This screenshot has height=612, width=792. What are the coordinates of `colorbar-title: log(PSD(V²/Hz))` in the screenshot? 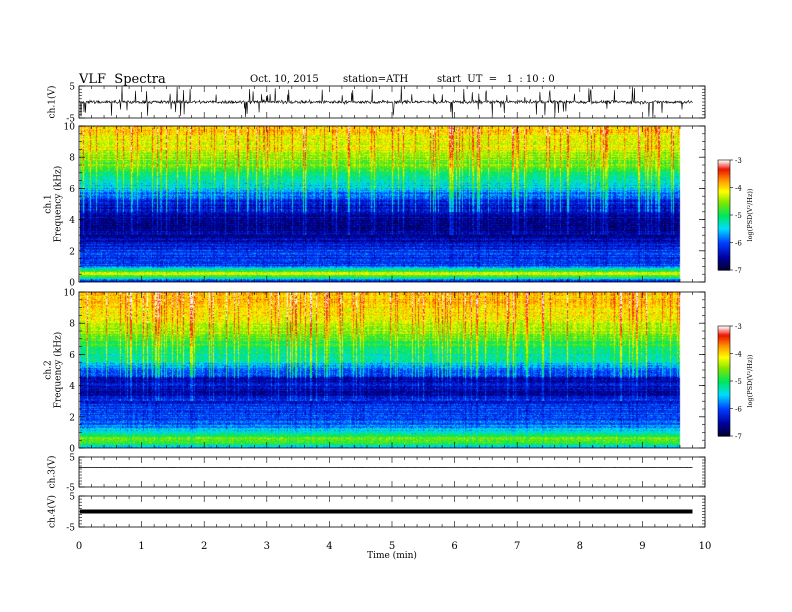 It's located at (750, 214).